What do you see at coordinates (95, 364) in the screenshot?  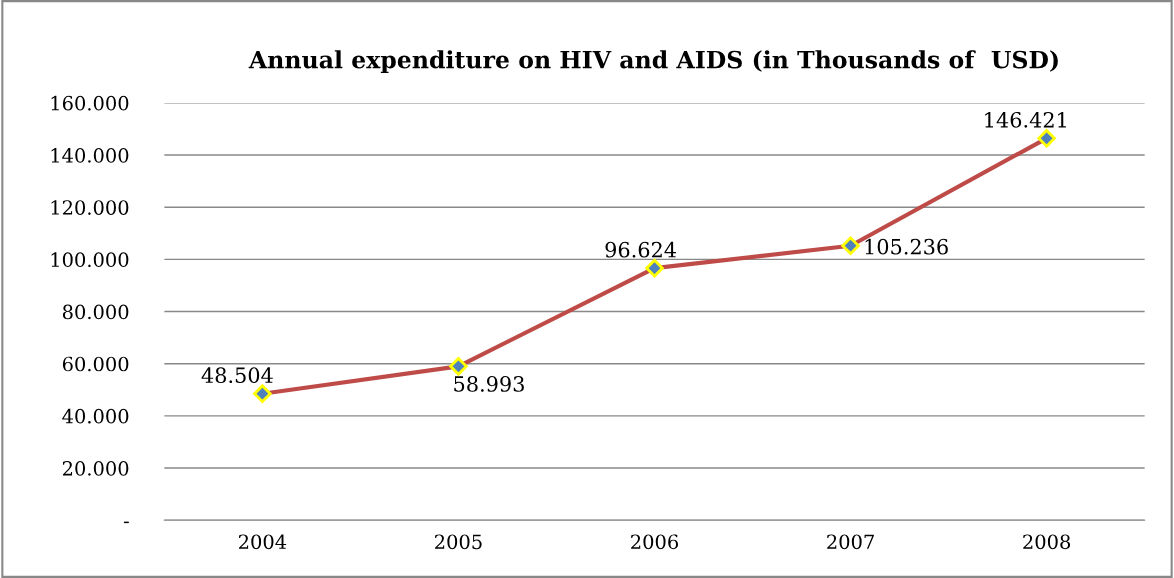 I see `y-tick-label: 60.000` at bounding box center [95, 364].